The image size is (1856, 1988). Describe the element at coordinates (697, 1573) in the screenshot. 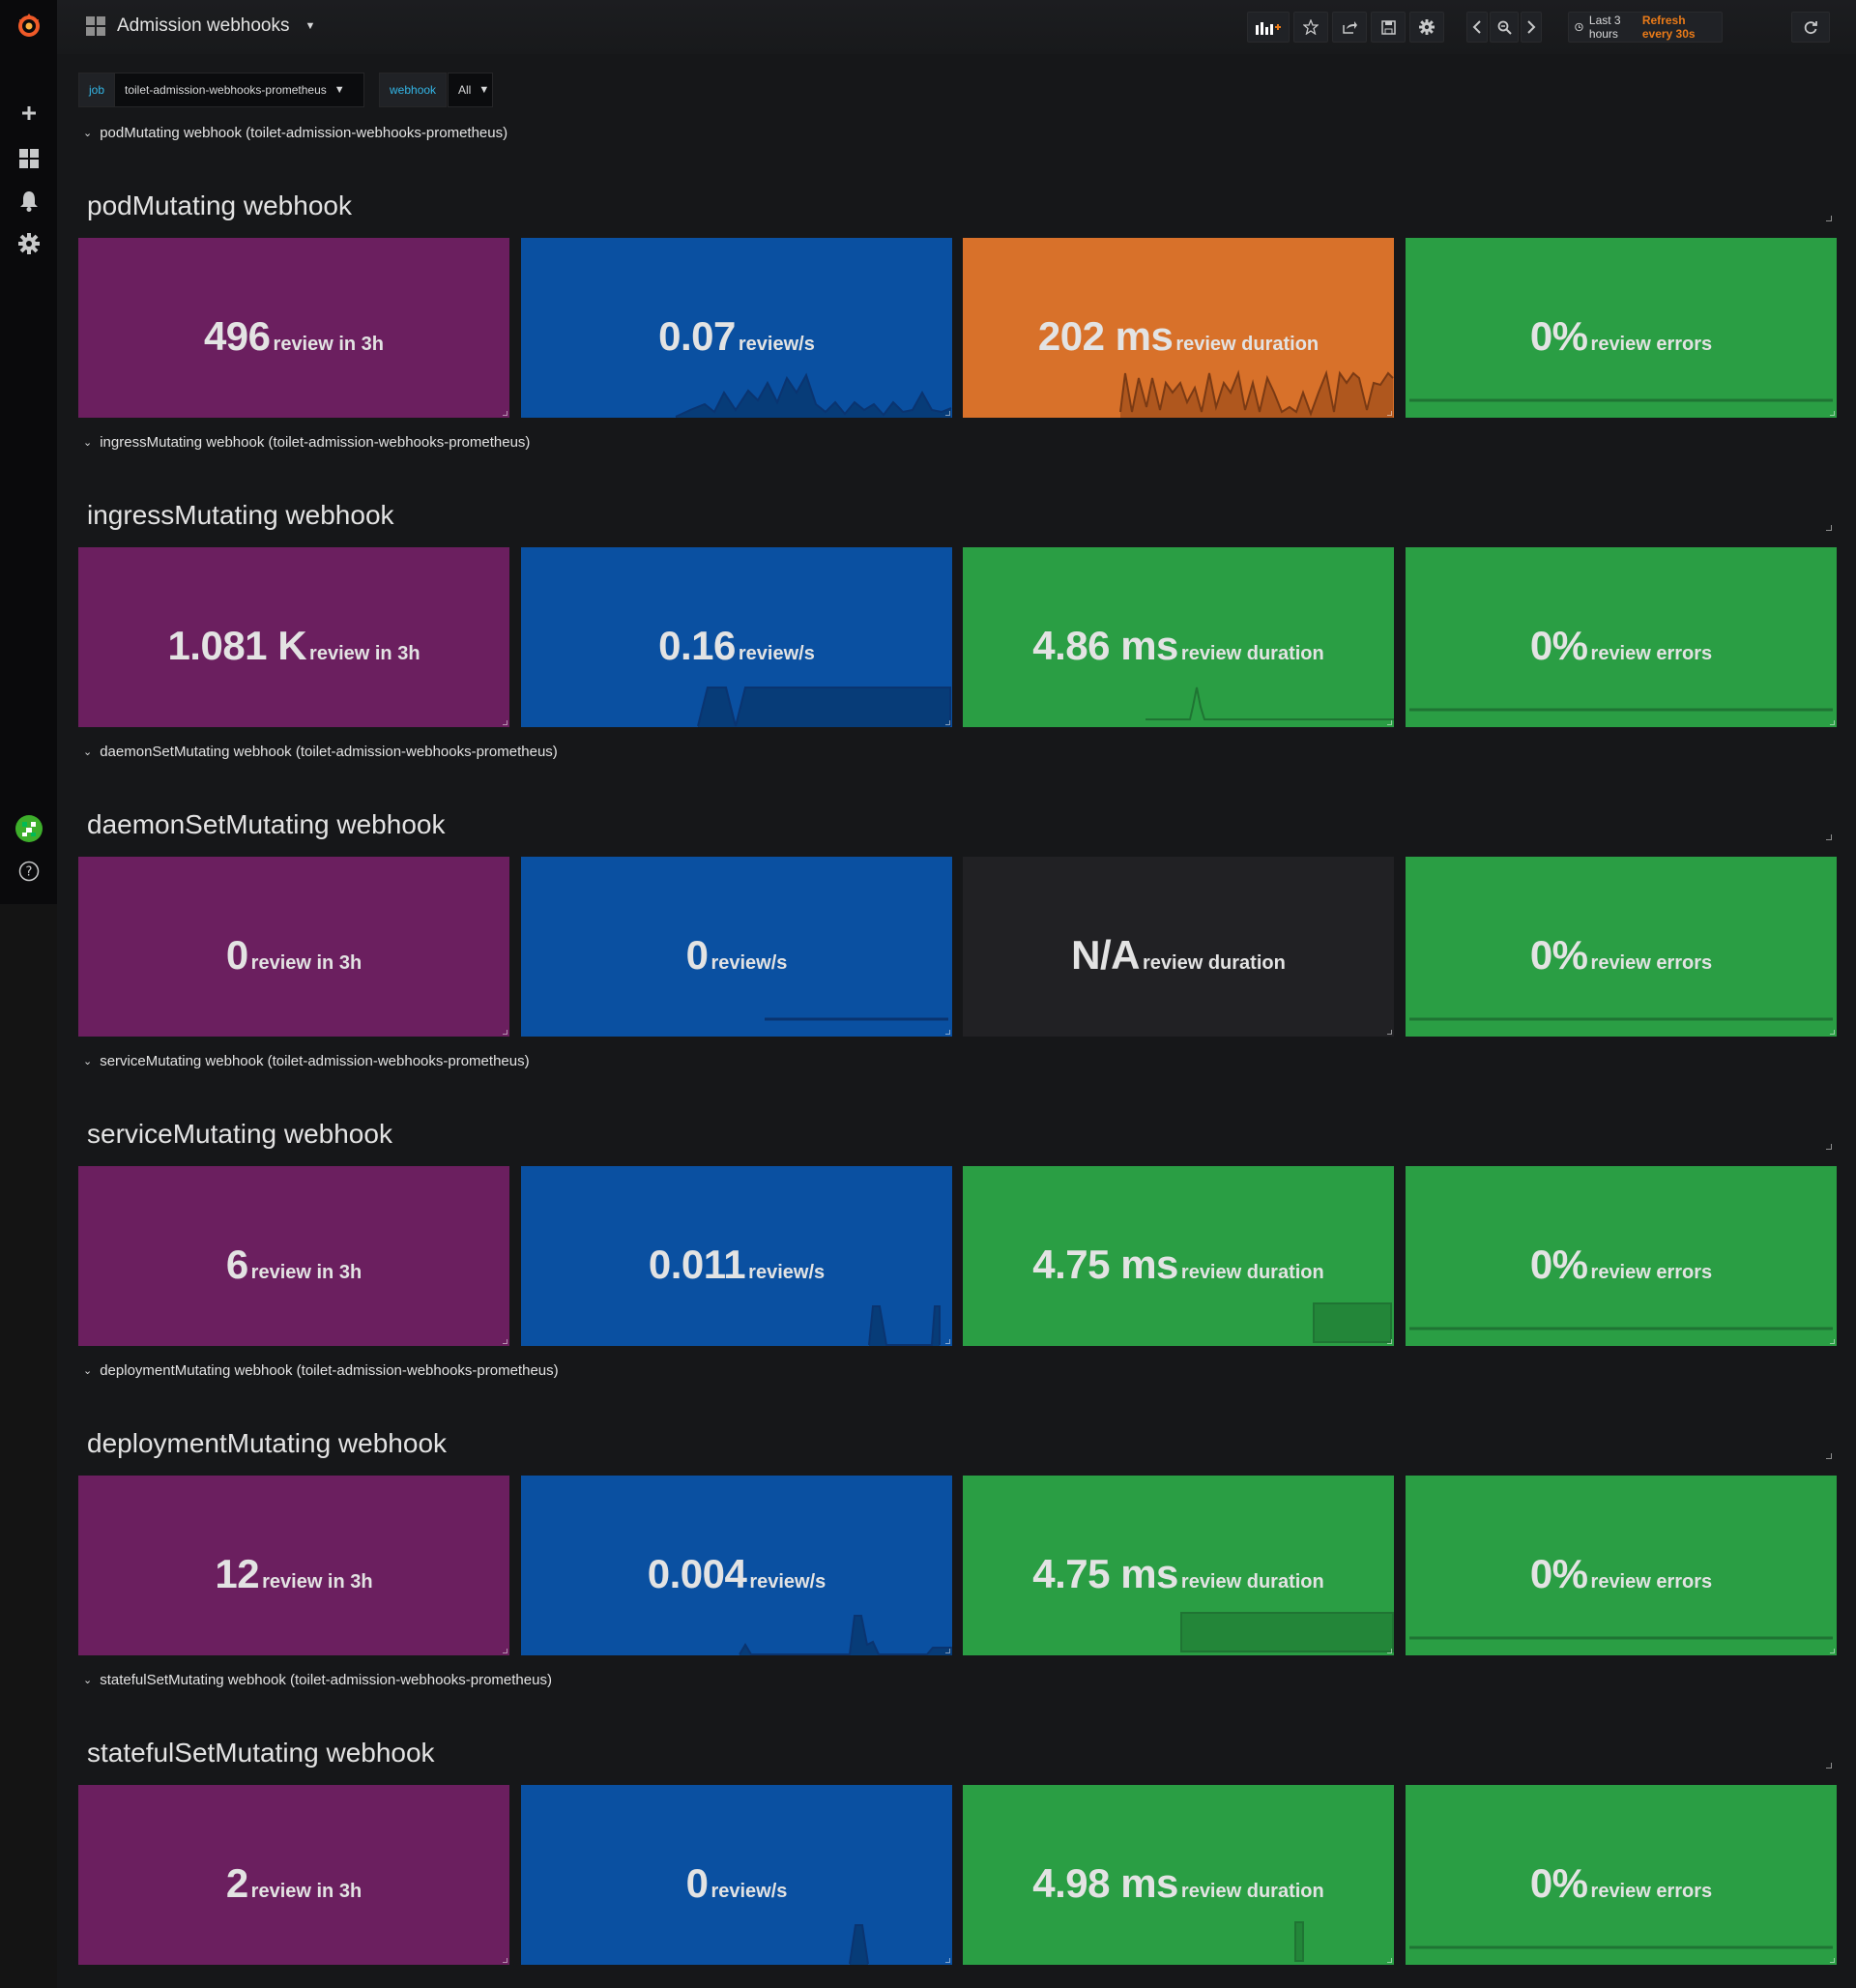

I see `stat-value: 0.004` at that location.